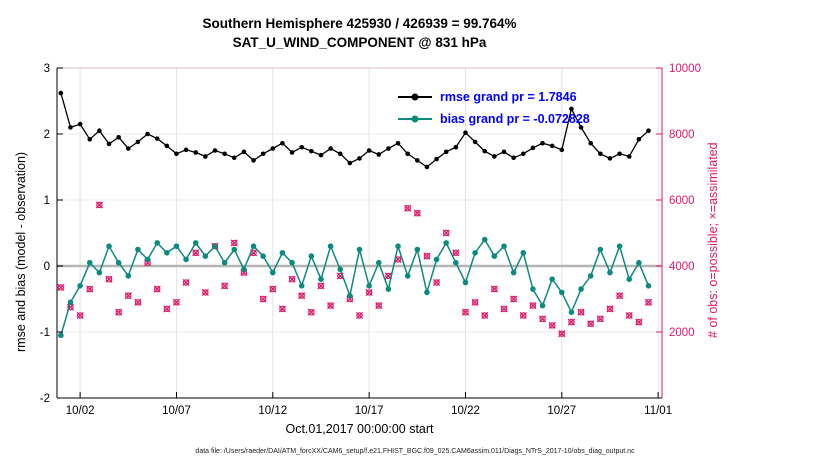 The width and height of the screenshot is (830, 470). What do you see at coordinates (359, 42) in the screenshot?
I see `chart-title-line2: SAT_U_WIND_COMPONENT @ 831 hPa` at bounding box center [359, 42].